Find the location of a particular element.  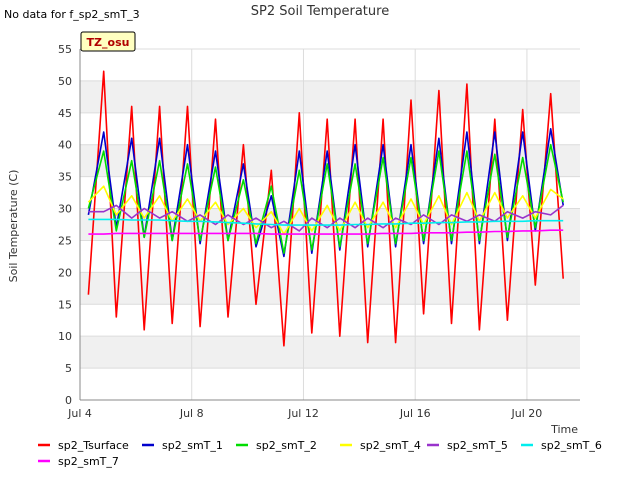

y-tick-labels: 0 5 10 15 20 25 30 35 40 45 50 55 is located at coordinates (65, 225).